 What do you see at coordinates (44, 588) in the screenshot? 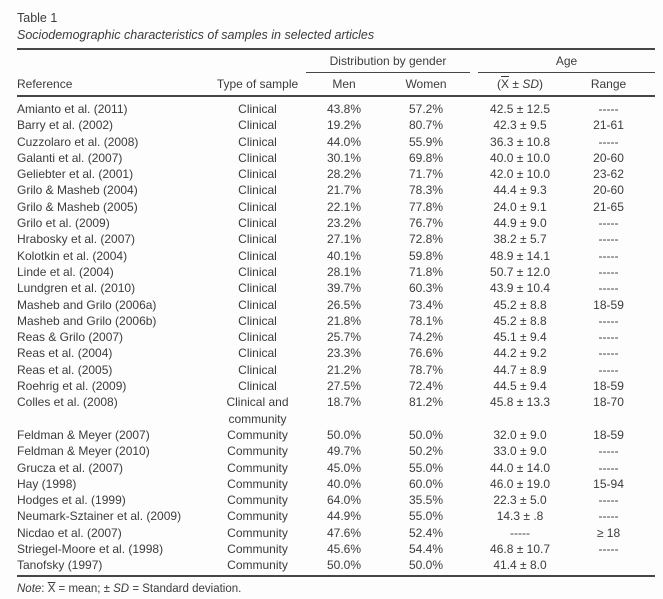
I see `note-colon: :` at bounding box center [44, 588].